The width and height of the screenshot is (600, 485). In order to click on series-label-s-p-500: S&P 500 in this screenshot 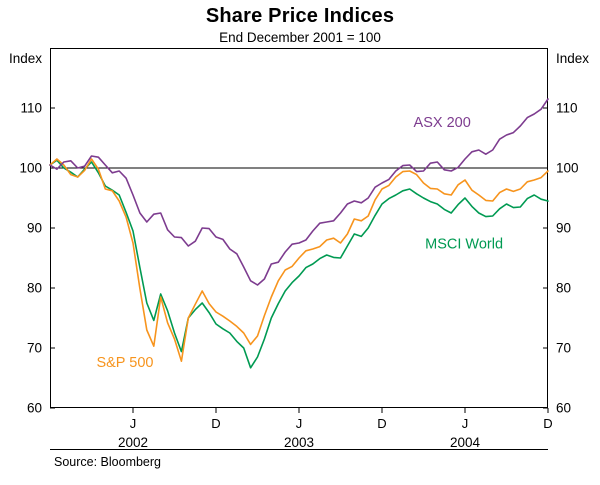, I will do `click(124, 363)`.